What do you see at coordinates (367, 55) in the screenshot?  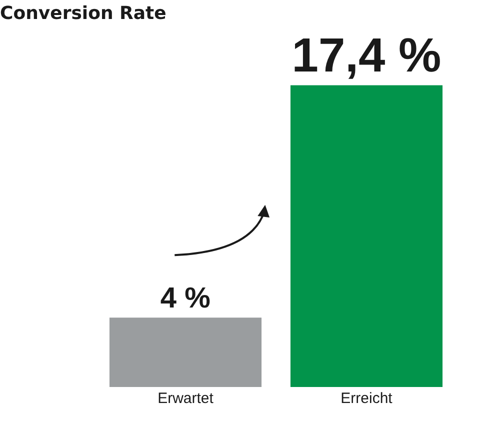 I see `data-label: 17,4 %` at bounding box center [367, 55].